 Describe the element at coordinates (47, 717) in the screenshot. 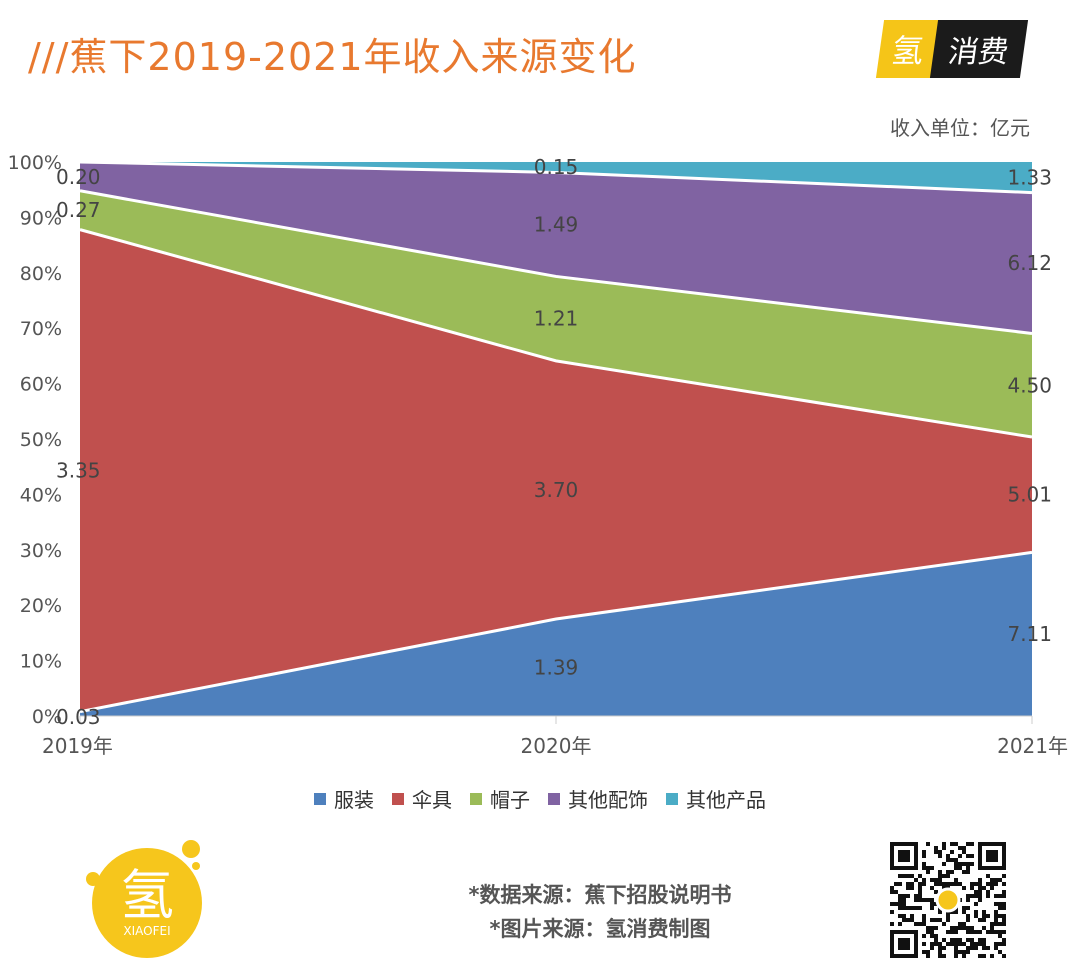

I see `y-tick-label: 0%` at that location.